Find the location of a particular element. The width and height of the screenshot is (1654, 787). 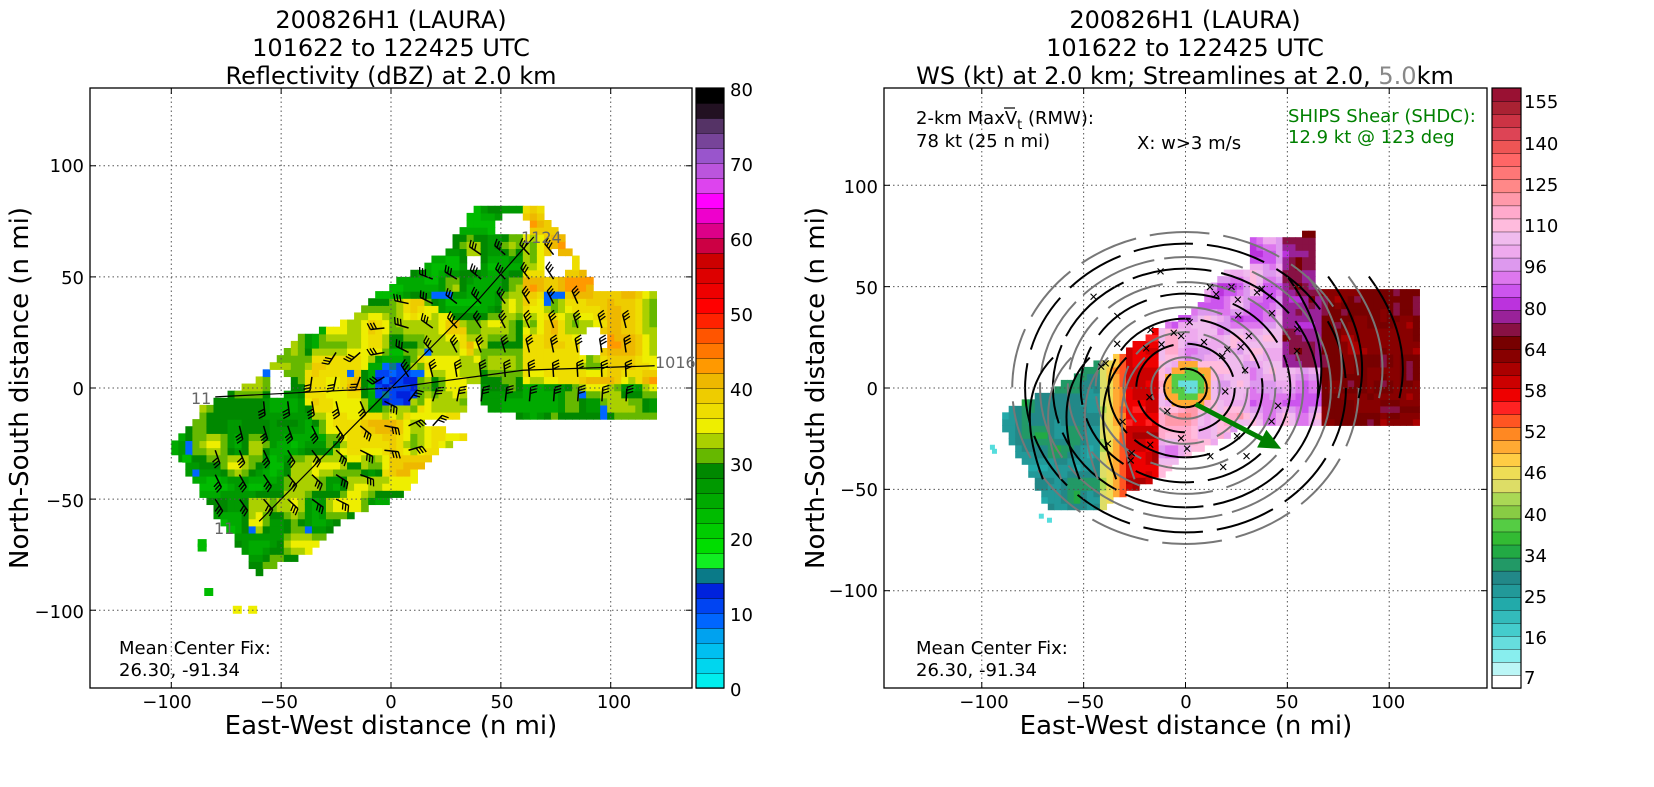

updraft-marker is located at coordinates (1117, 344).